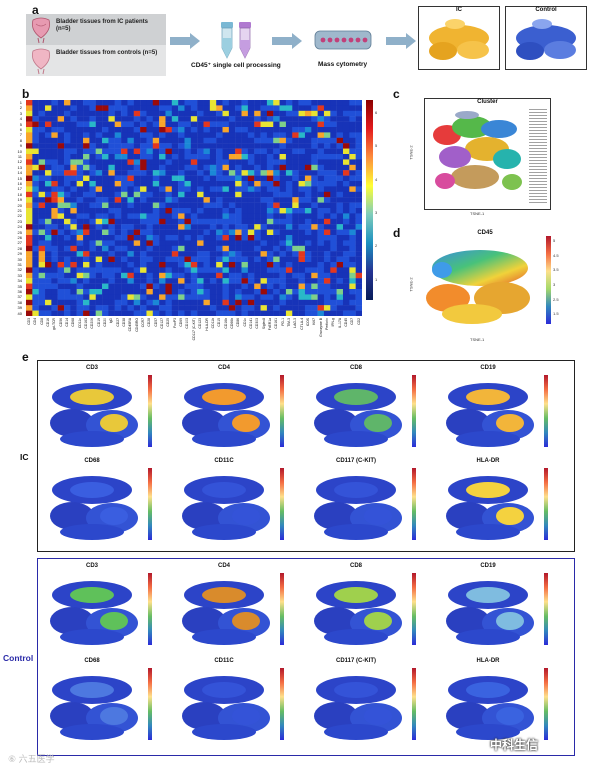 This screenshot has width=595, height=767. Describe the element at coordinates (226, 508) in the screenshot. I see `marker-map-points` at that location.